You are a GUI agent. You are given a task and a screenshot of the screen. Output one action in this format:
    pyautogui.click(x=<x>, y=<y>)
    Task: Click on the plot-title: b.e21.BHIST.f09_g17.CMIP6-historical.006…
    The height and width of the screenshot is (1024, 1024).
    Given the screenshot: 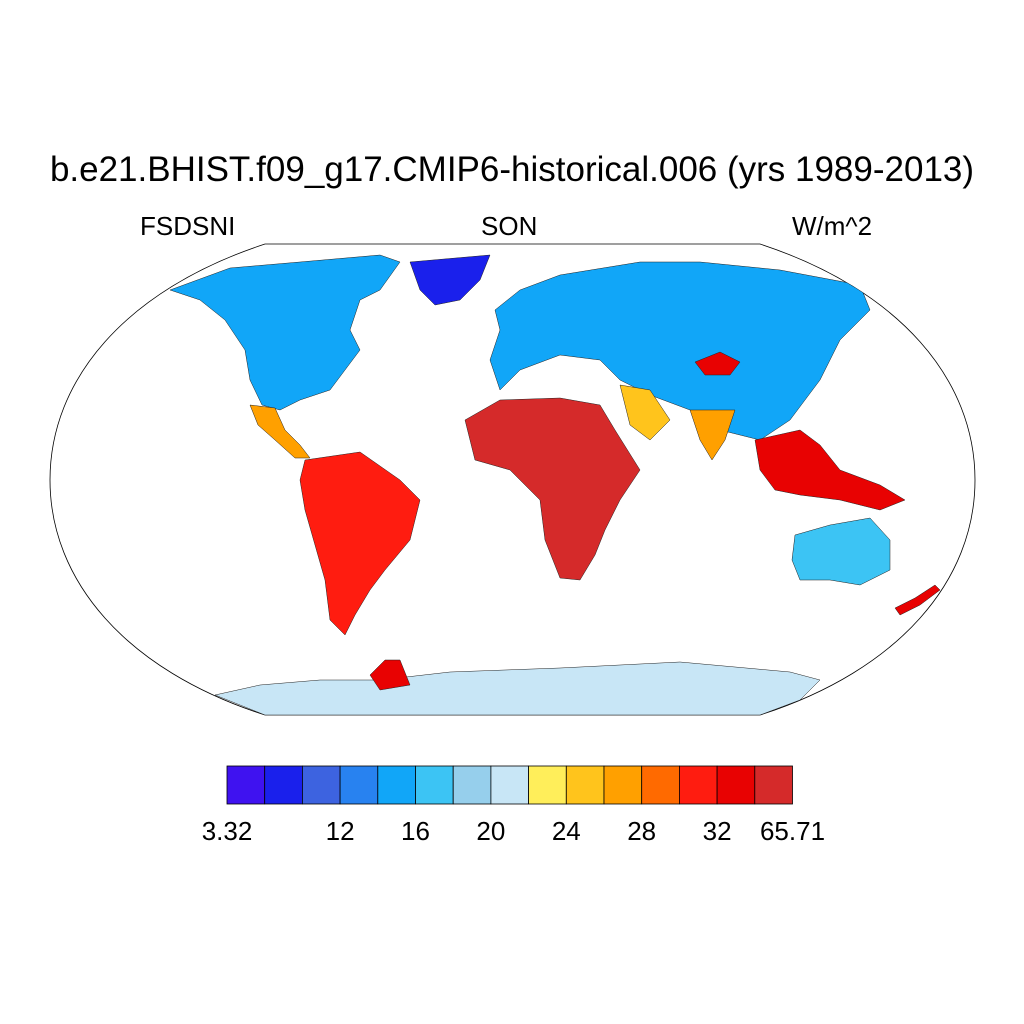 What is the action you would take?
    pyautogui.click(x=512, y=169)
    